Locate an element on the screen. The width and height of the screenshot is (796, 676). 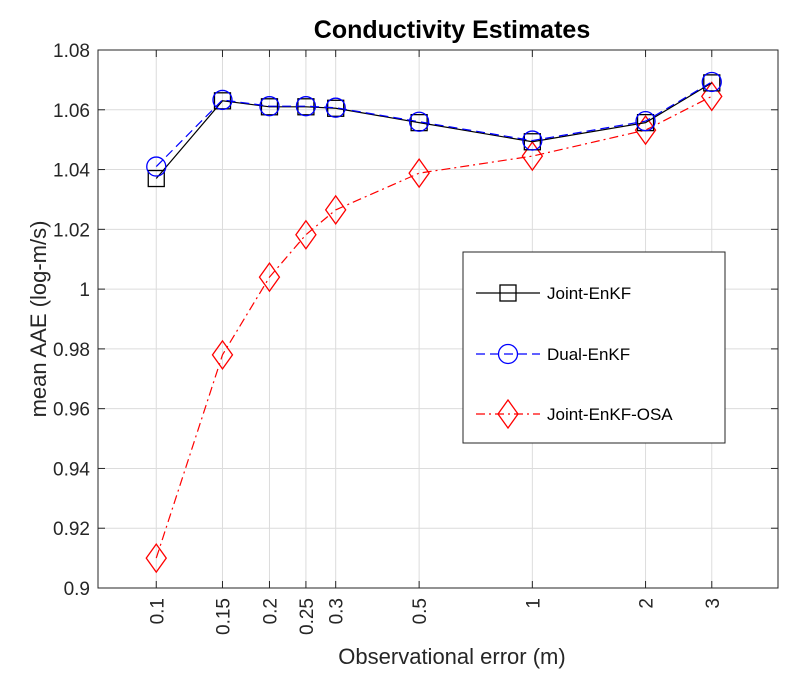
legend-box is located at coordinates (594, 347).